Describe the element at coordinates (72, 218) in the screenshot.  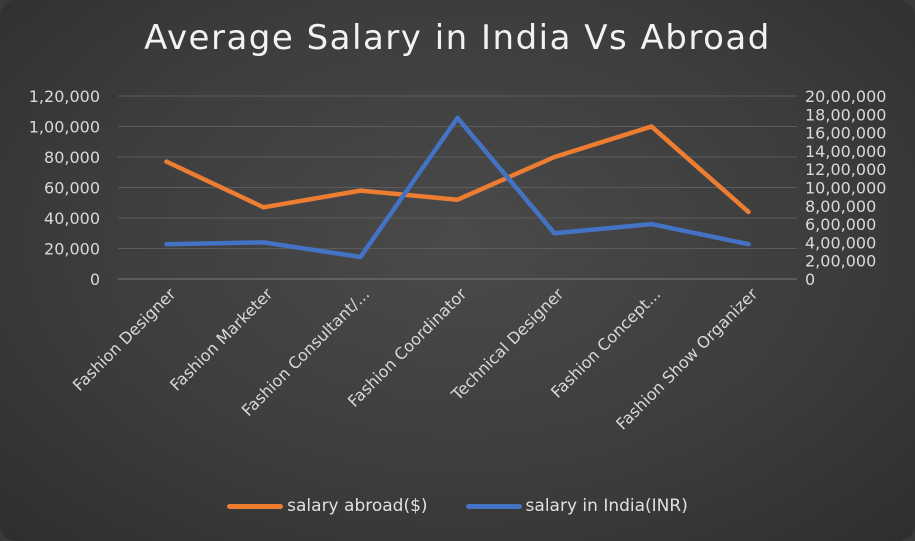
I see `y-left-tick-label: 40,000` at that location.